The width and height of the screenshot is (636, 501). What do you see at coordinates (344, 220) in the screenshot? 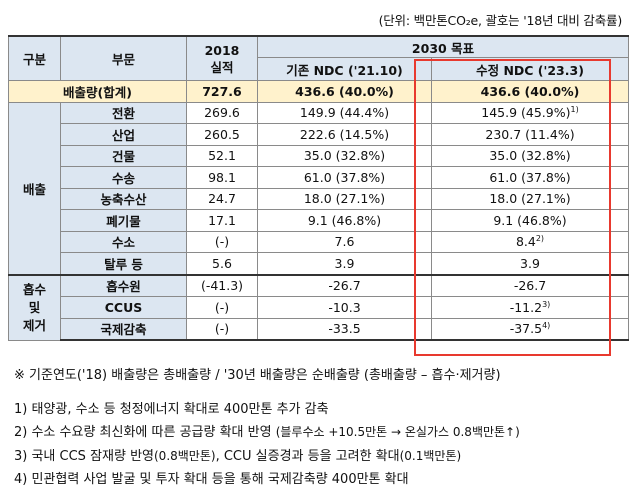
I see `existing-ndc-cell: 9.1 (46.8%)` at bounding box center [344, 220].